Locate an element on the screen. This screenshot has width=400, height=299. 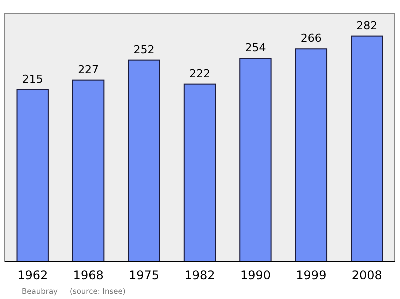
data-label: 282 is located at coordinates (367, 25).